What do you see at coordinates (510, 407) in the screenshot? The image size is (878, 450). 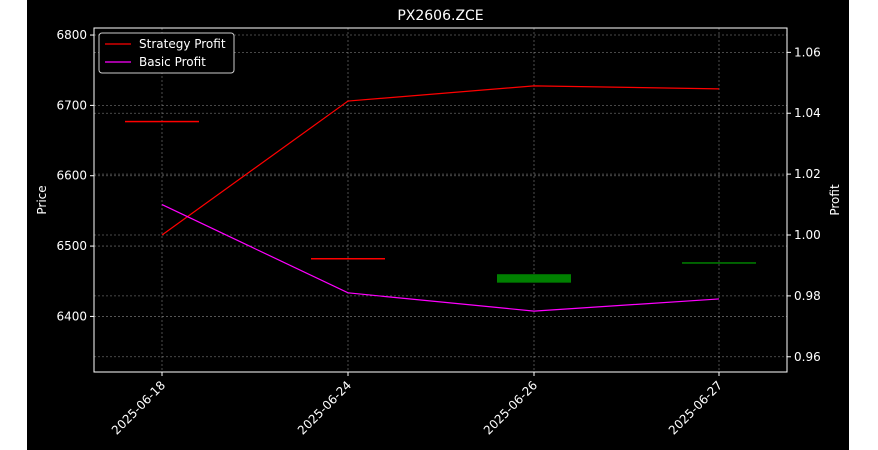 I see `x-tick-label: 2025-06-26` at bounding box center [510, 407].